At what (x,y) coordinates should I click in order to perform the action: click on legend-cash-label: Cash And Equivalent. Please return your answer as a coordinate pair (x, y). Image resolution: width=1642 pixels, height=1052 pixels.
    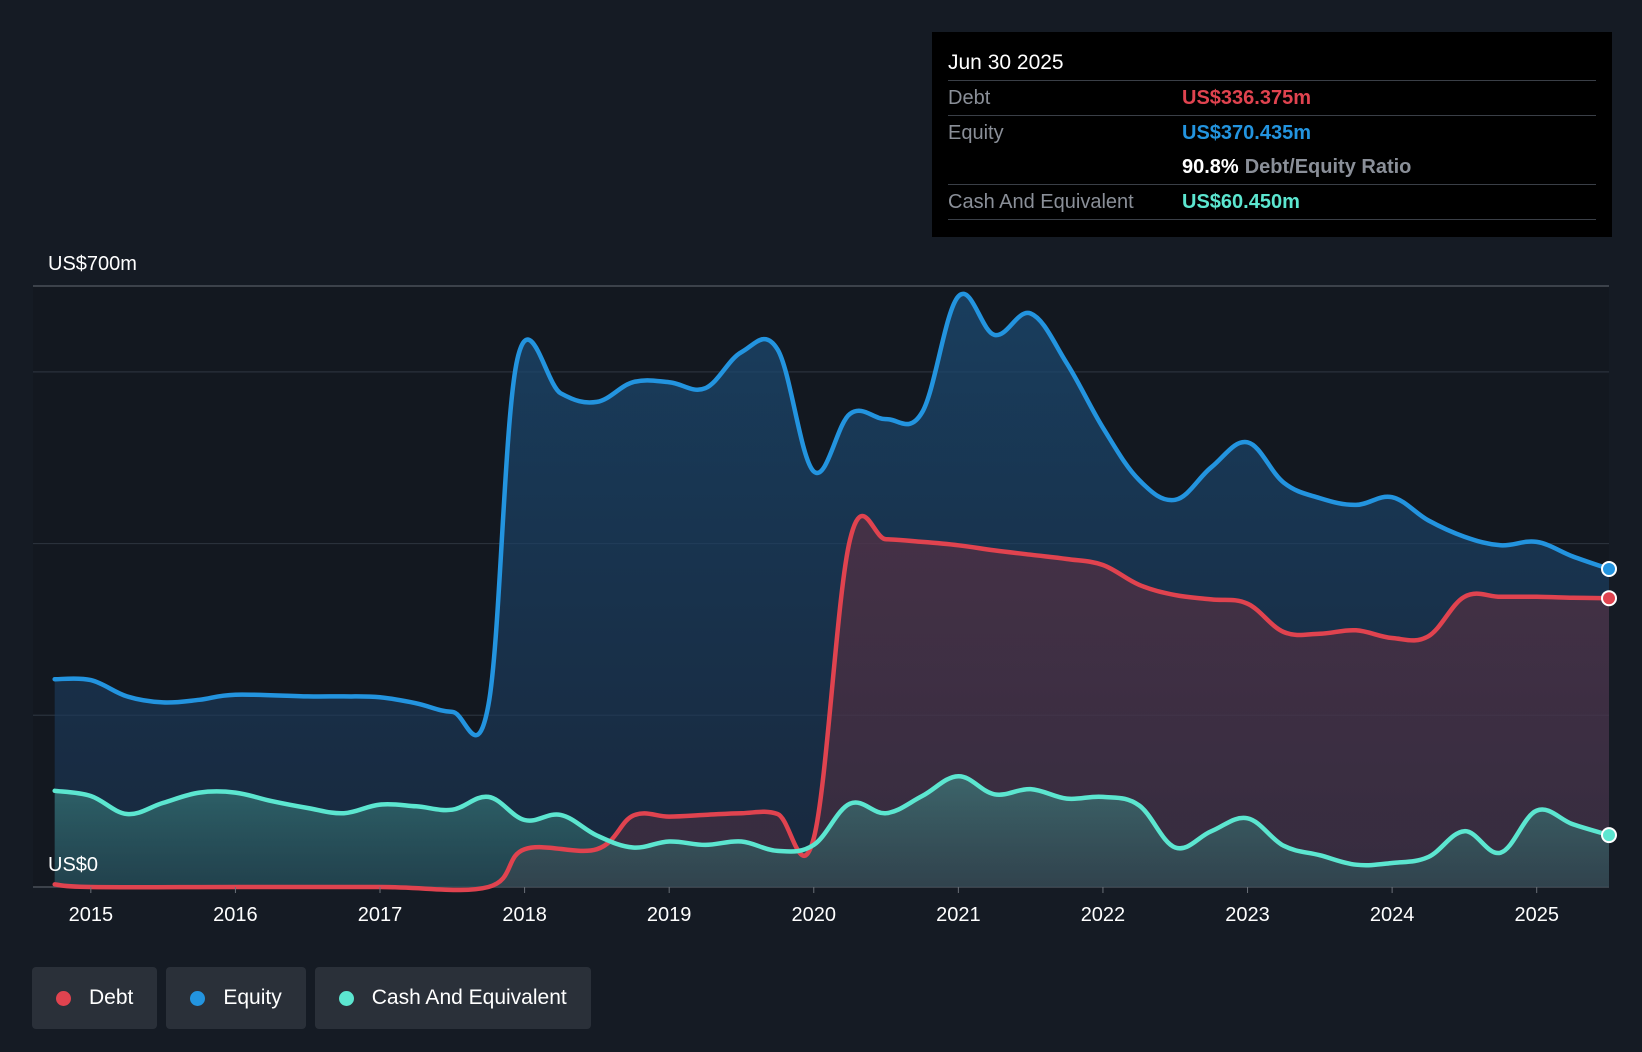
    Looking at the image, I should click on (469, 997).